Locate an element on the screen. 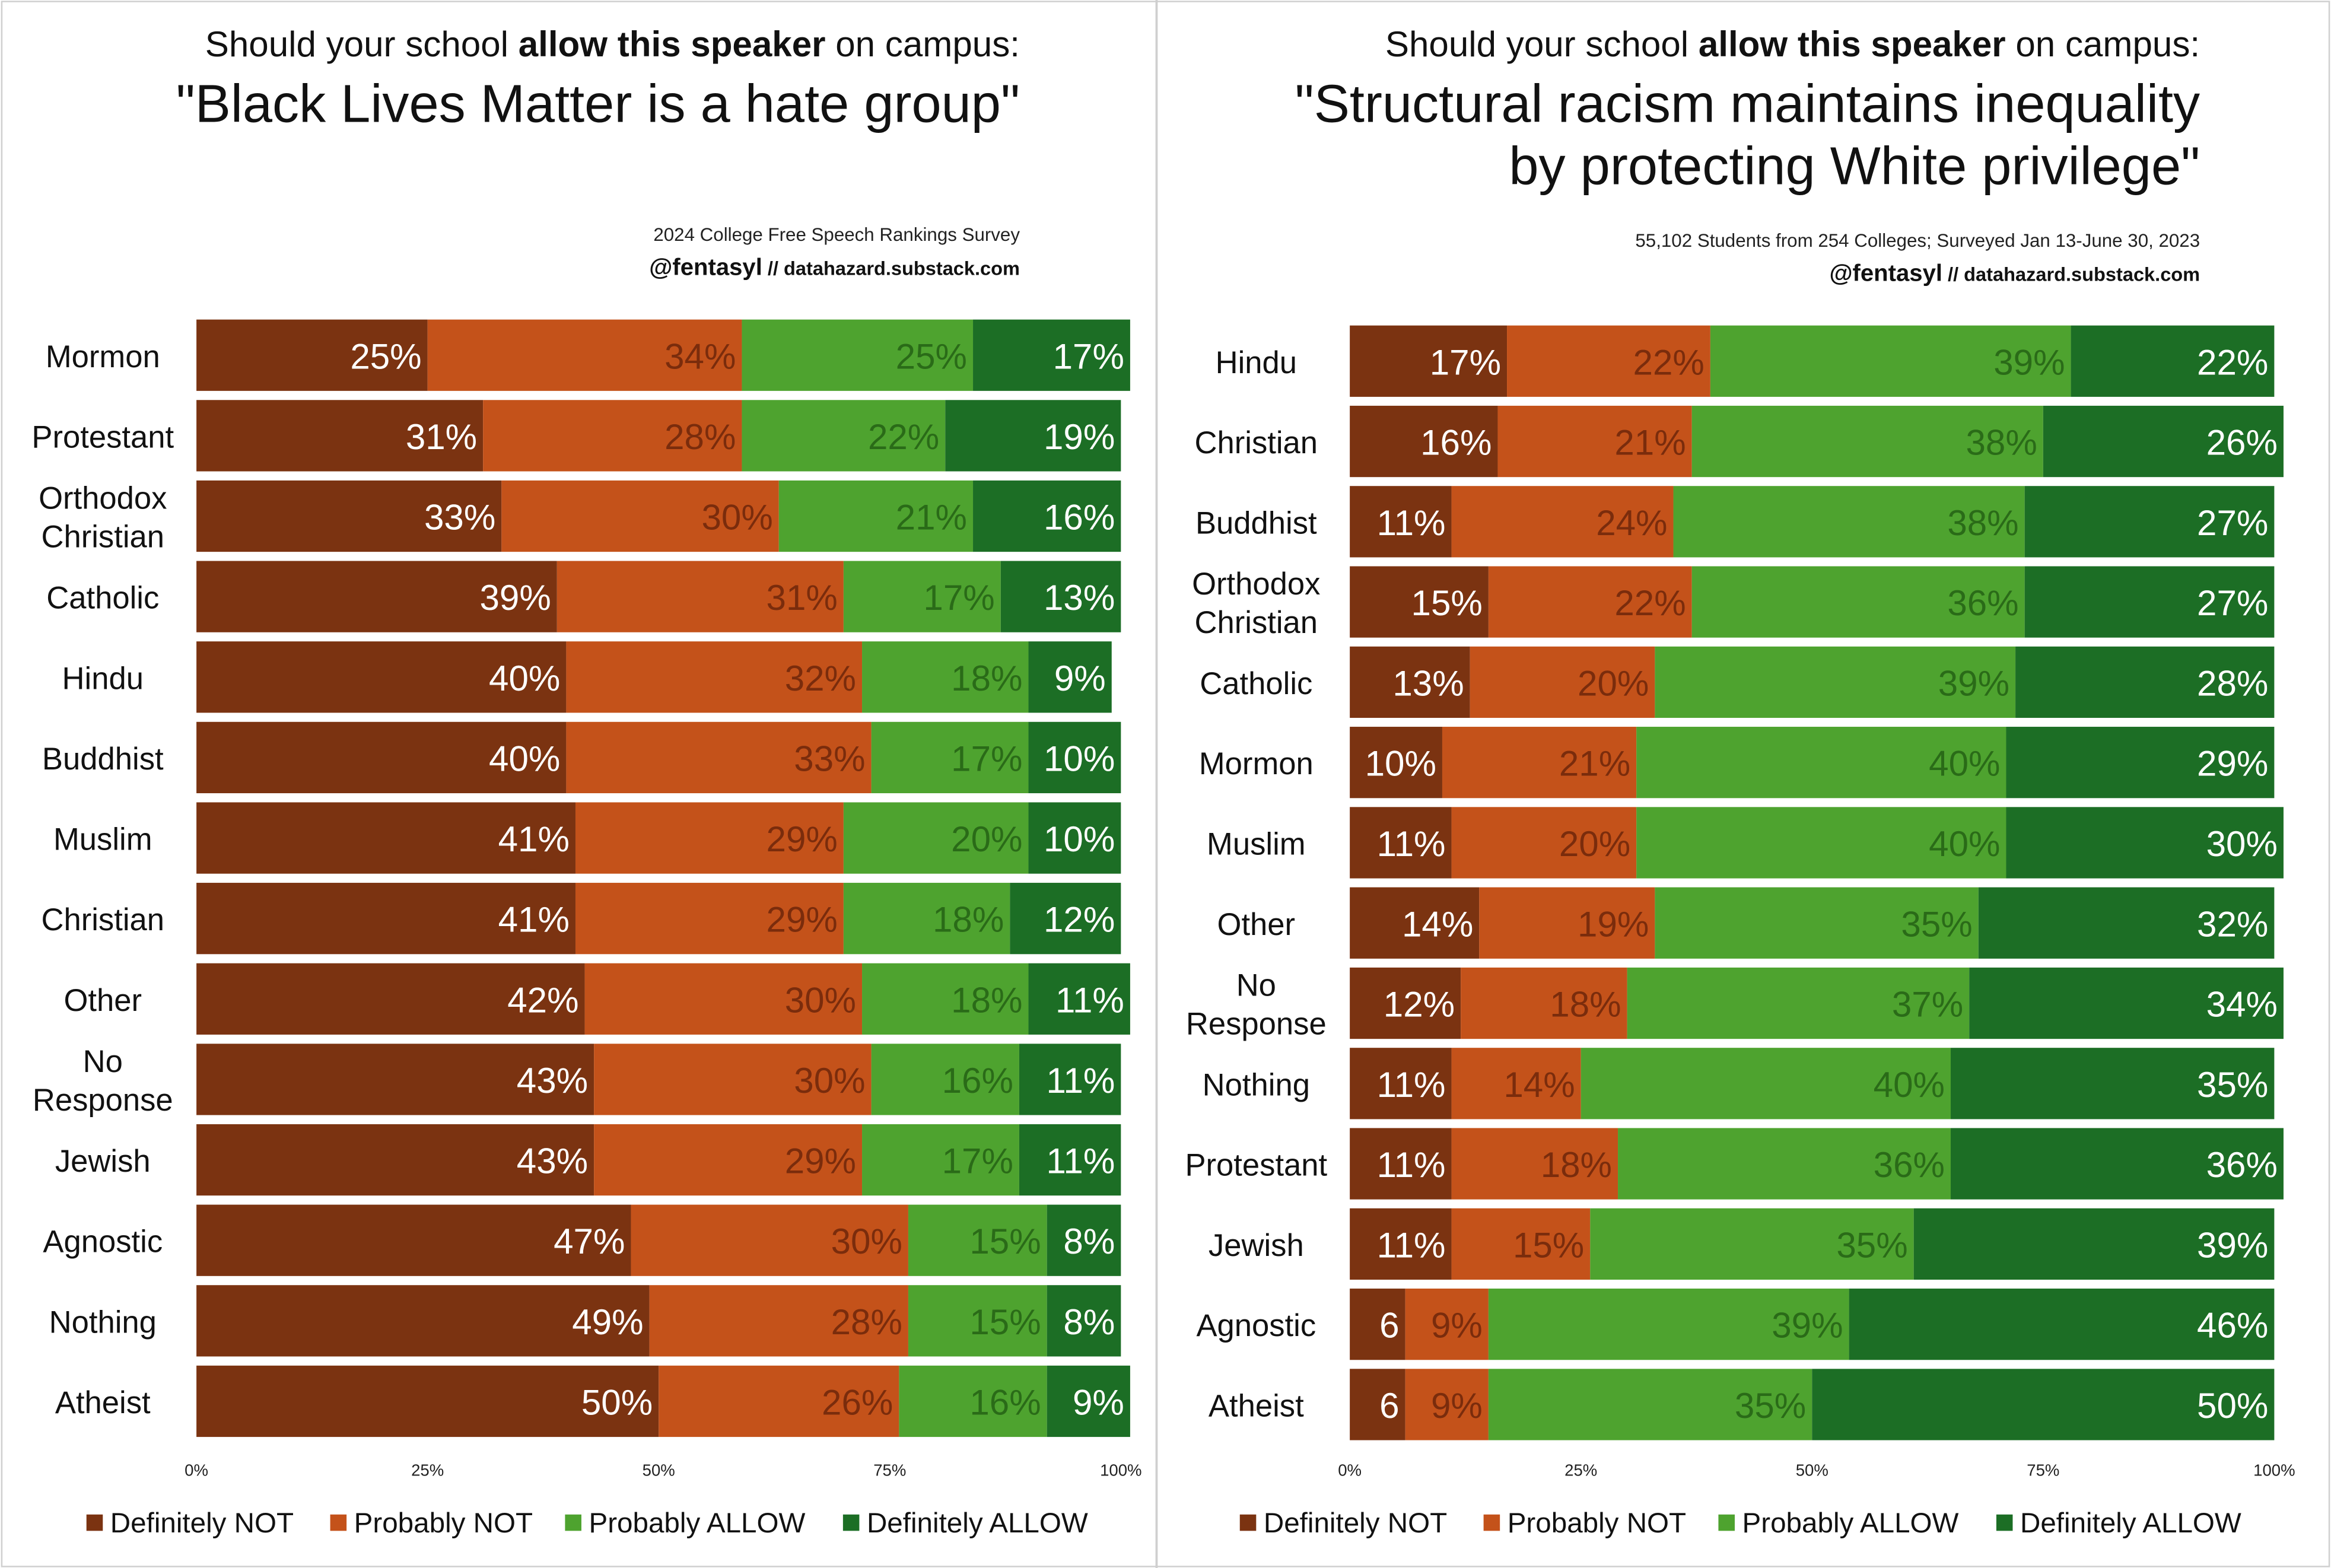 This screenshot has width=2331, height=1568. category-label: Jewish is located at coordinates (103, 1161).